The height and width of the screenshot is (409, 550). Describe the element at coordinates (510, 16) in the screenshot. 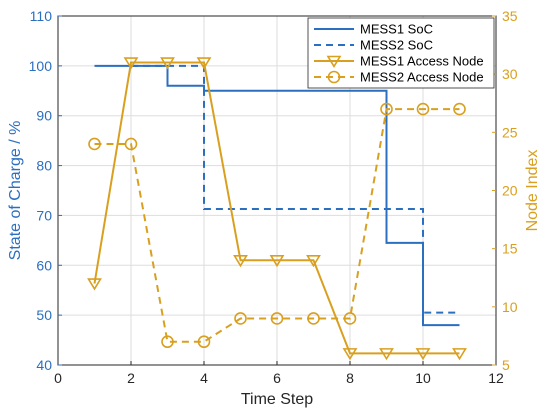

I see `y-right-tick-label: 35` at that location.